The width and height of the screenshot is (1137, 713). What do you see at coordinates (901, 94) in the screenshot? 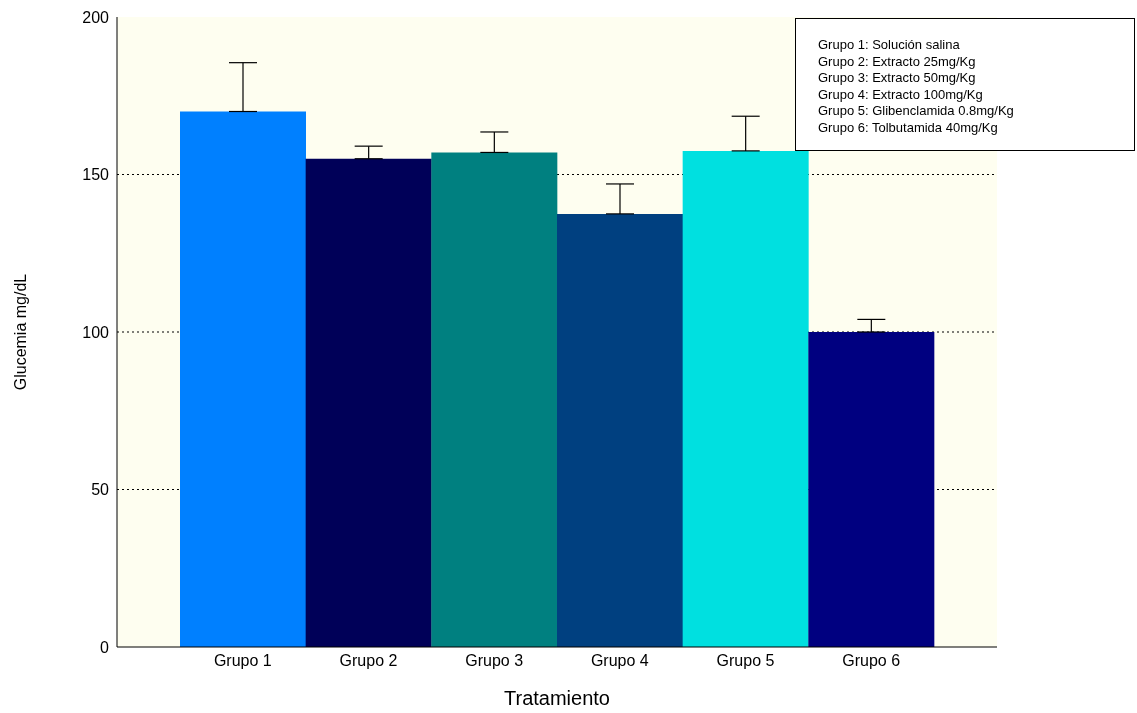
I see `annotation: Grupo 4: Extracto 100mg/Kg` at bounding box center [901, 94].